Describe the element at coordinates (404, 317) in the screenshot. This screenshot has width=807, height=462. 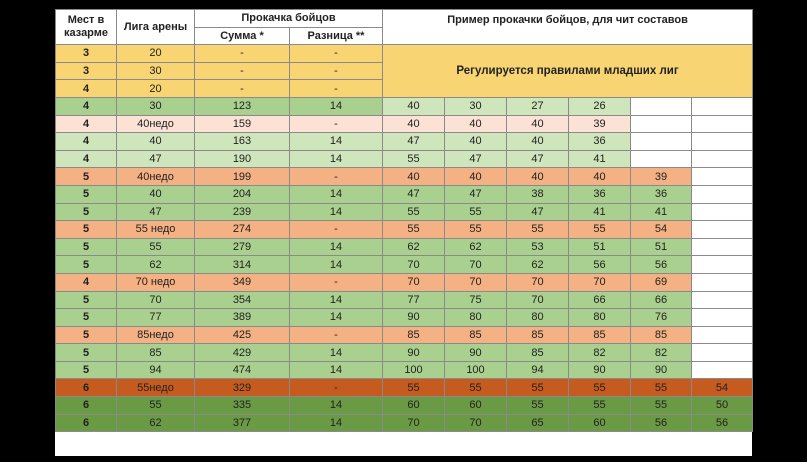
I see `table-row: 5 77 389 14 90 80 80 80 76` at that location.